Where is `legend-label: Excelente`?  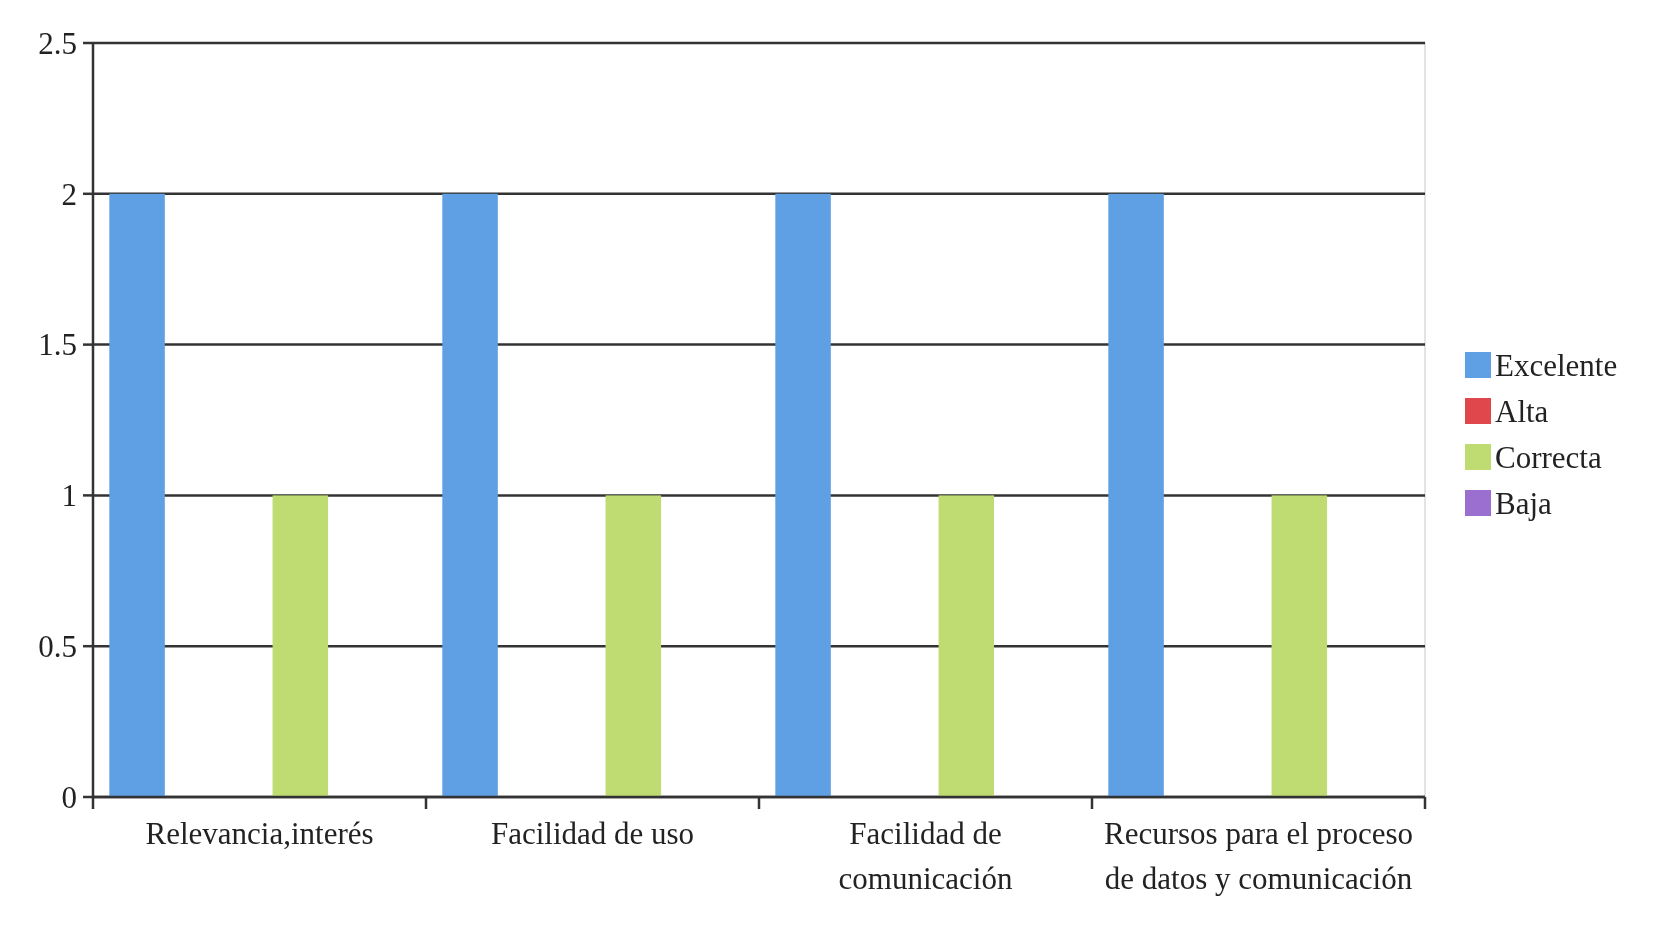
legend-label: Excelente is located at coordinates (1556, 365).